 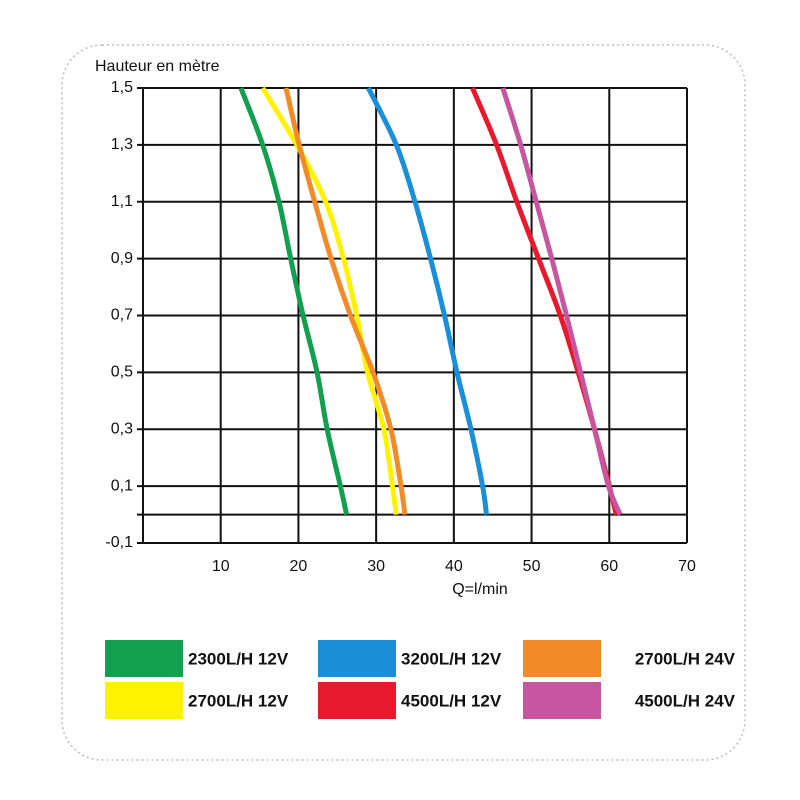 I want to click on y-tick-label: 0,7, so click(x=122, y=315).